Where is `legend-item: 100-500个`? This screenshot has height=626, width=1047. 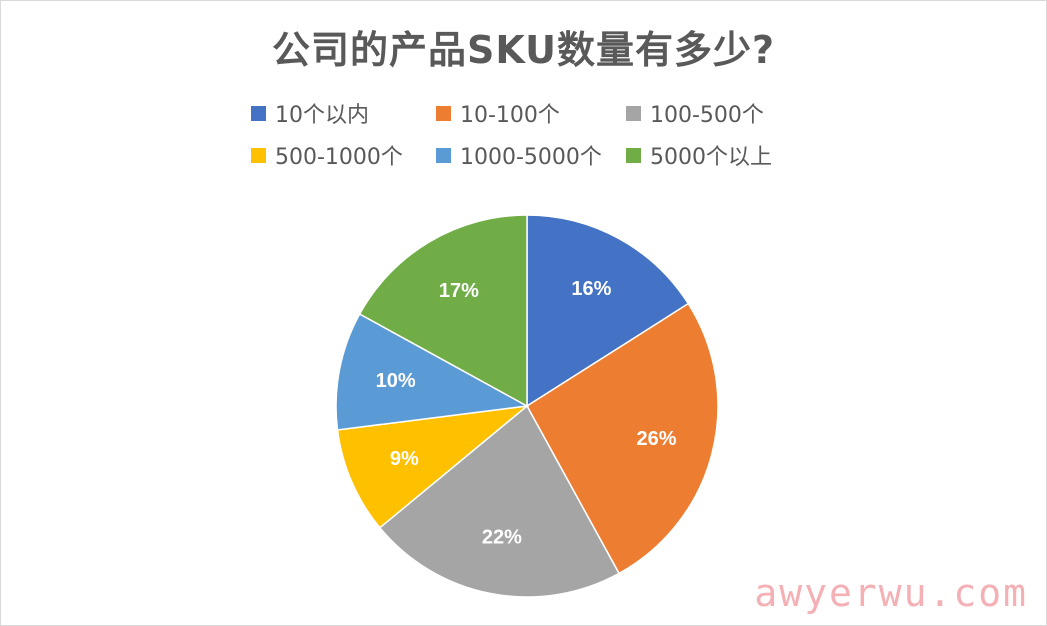
legend-item: 100-500个 is located at coordinates (695, 113).